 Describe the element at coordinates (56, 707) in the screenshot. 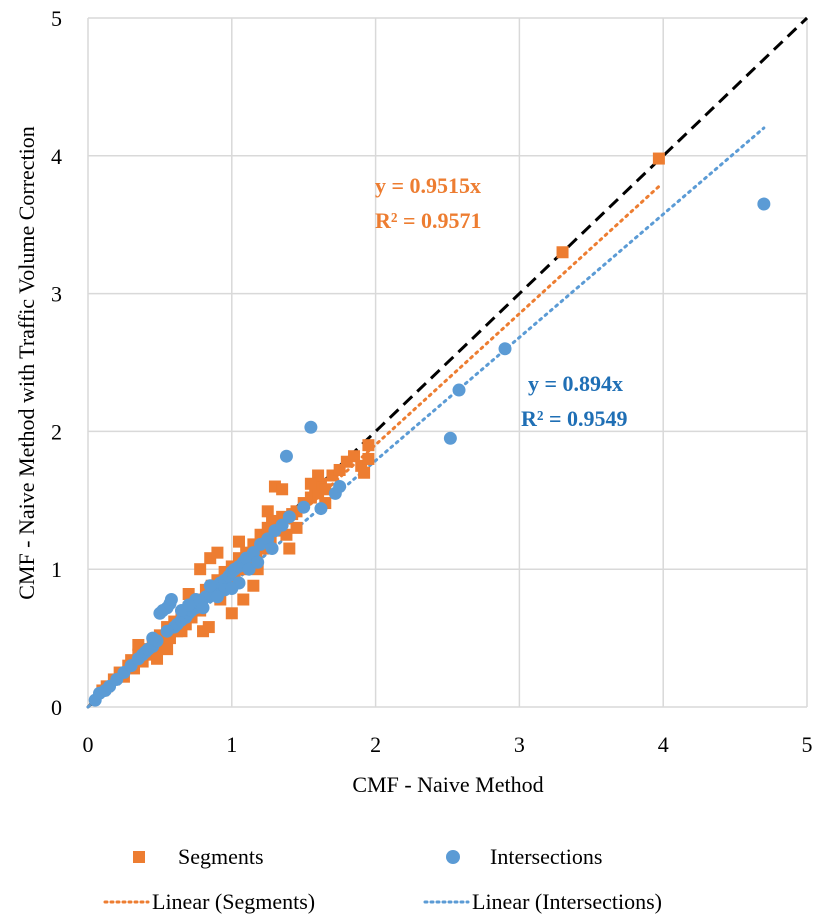

I see `y-tick-label: 0` at that location.